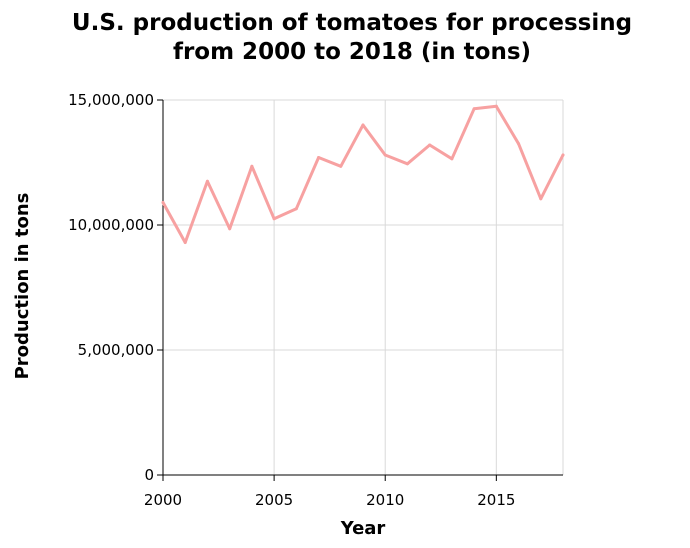 The height and width of the screenshot is (548, 690). What do you see at coordinates (274, 500) in the screenshot?
I see `x-tick-label: 2005` at bounding box center [274, 500].